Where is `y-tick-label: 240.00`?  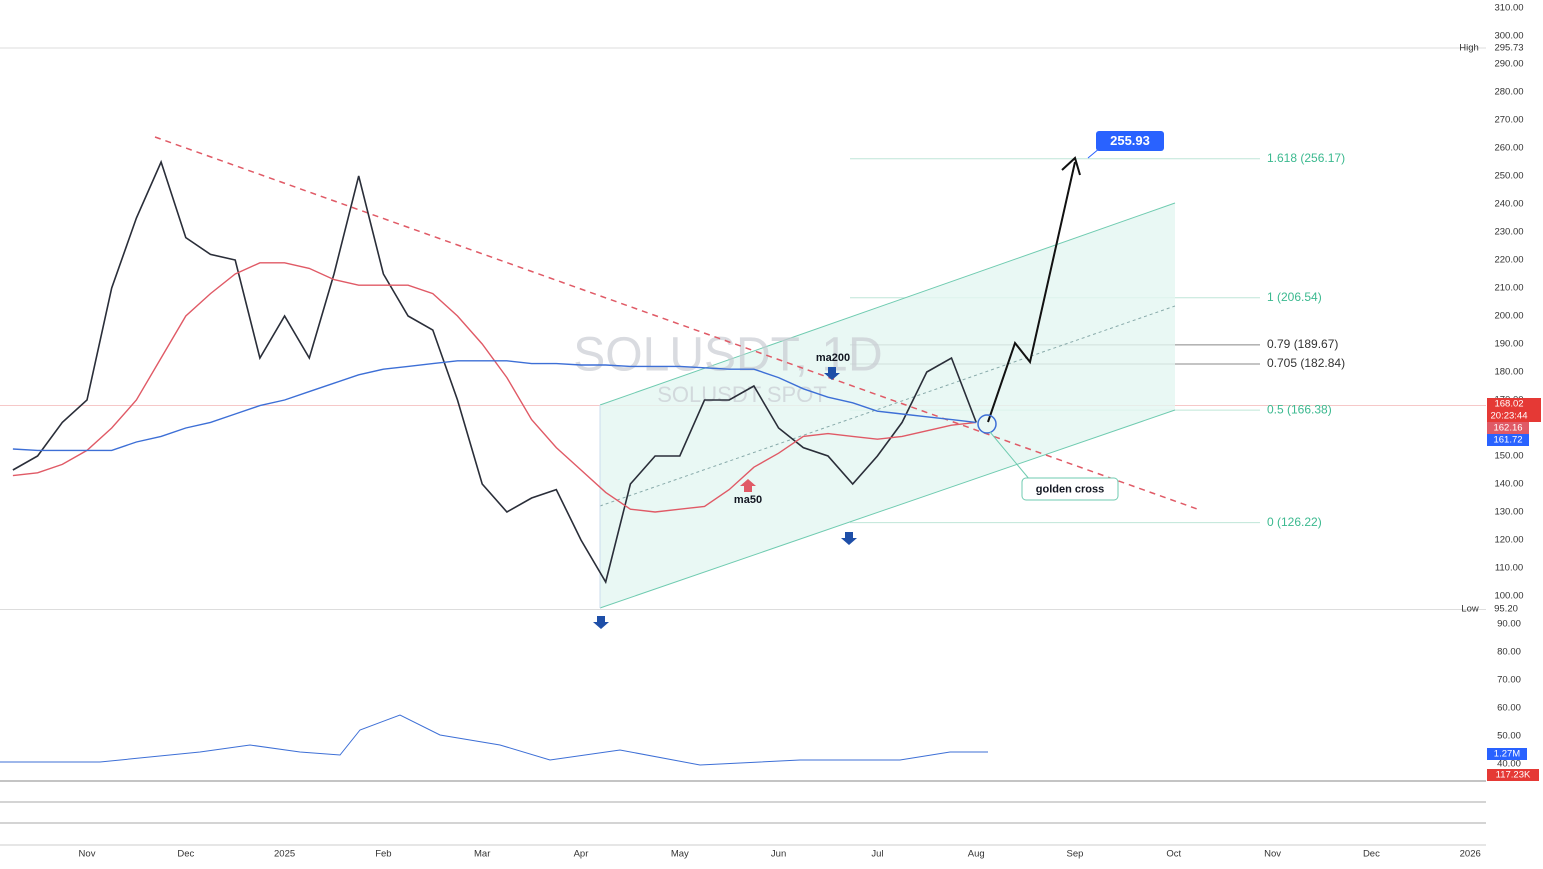
y-tick-label: 240.00 is located at coordinates (1508, 204).